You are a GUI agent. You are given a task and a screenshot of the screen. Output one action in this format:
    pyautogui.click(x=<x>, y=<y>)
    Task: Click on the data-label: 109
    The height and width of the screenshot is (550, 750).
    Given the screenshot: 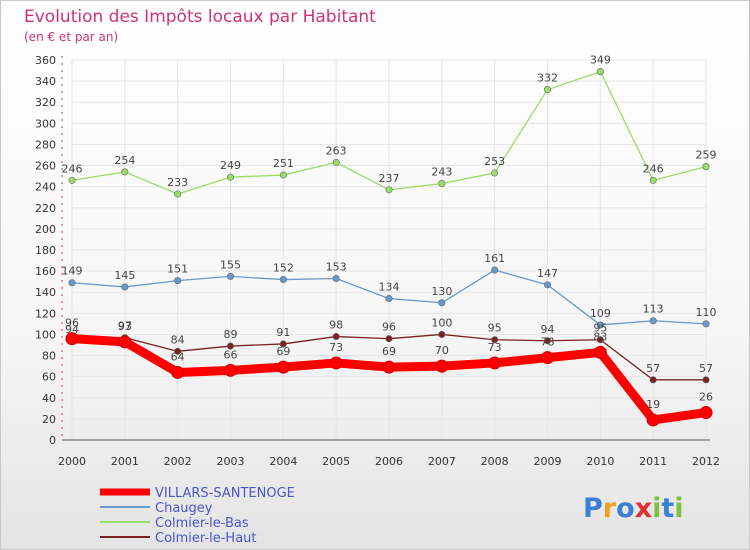 What is the action you would take?
    pyautogui.click(x=600, y=313)
    